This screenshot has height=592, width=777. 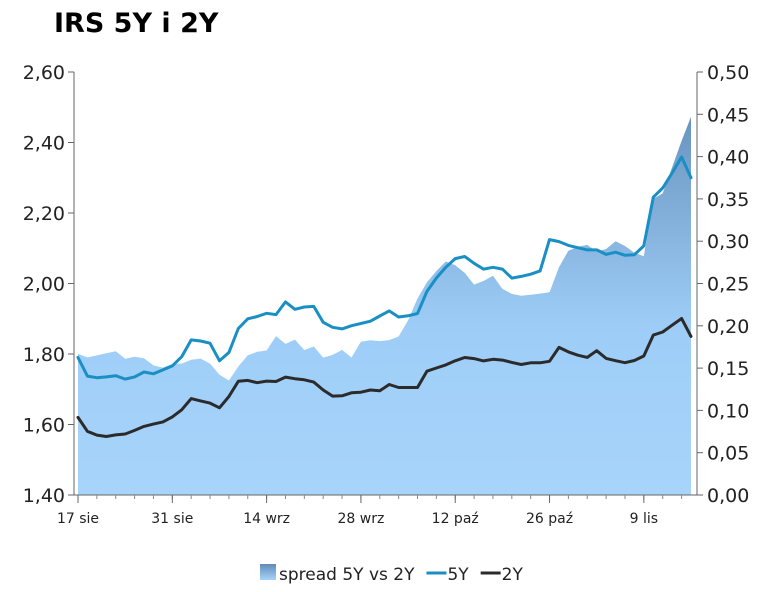 I want to click on legend-label: 5Y, so click(x=458, y=575).